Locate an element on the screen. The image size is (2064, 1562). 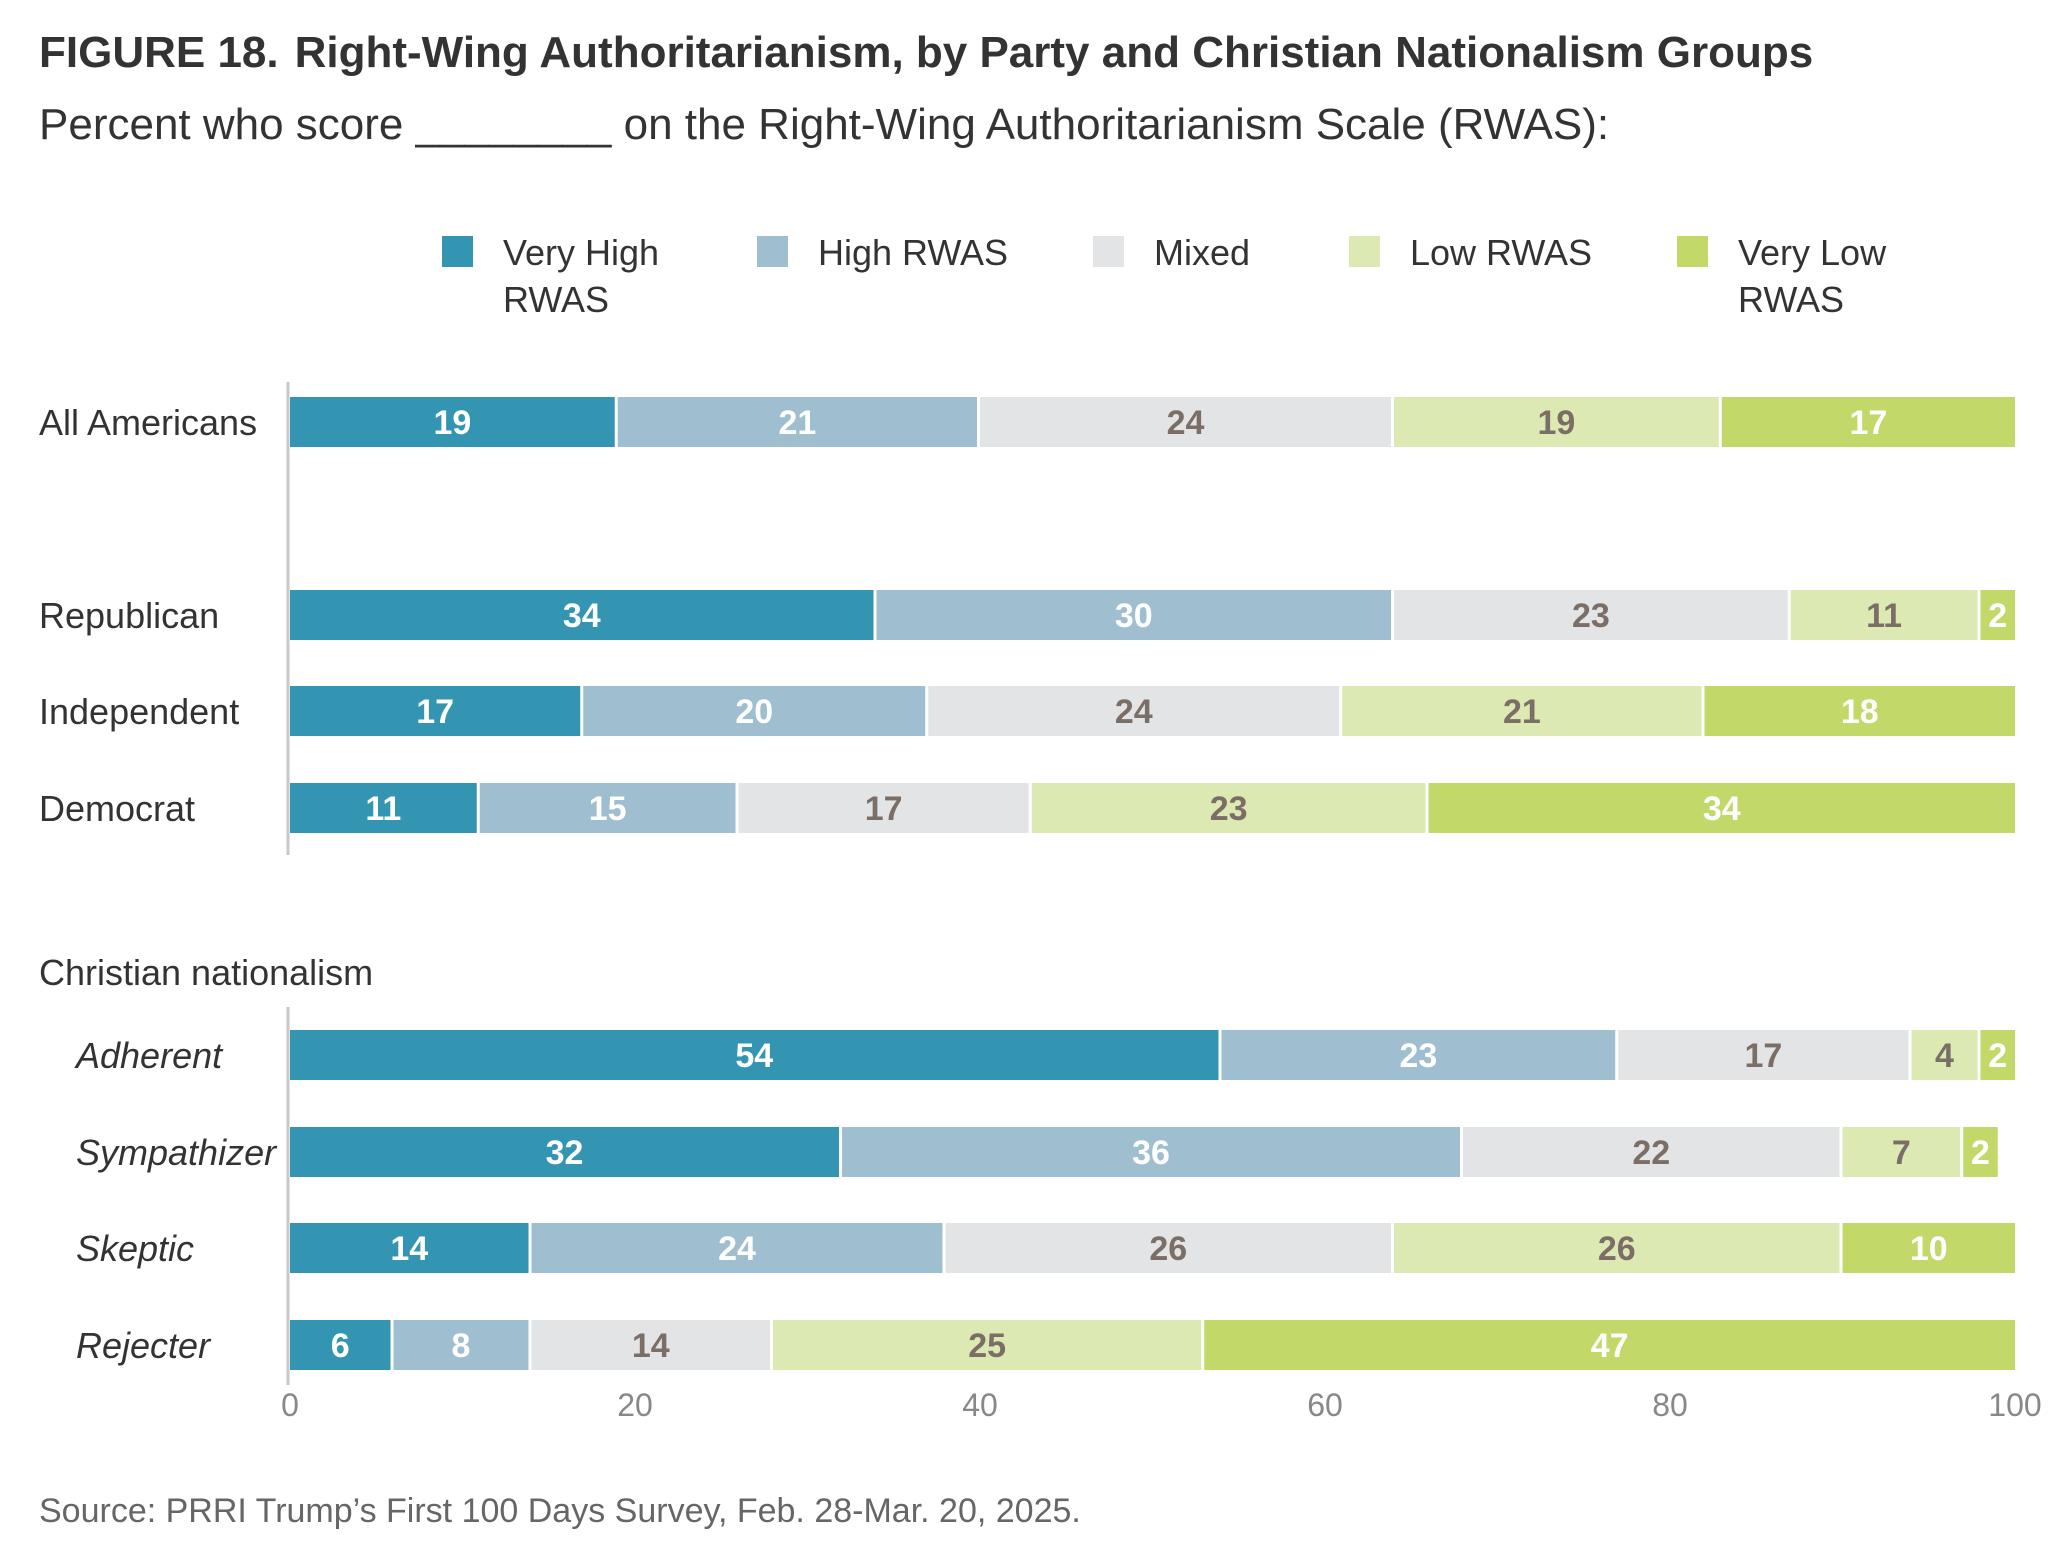
bar-sympathizer-low-rwas is located at coordinates (1901, 1152).